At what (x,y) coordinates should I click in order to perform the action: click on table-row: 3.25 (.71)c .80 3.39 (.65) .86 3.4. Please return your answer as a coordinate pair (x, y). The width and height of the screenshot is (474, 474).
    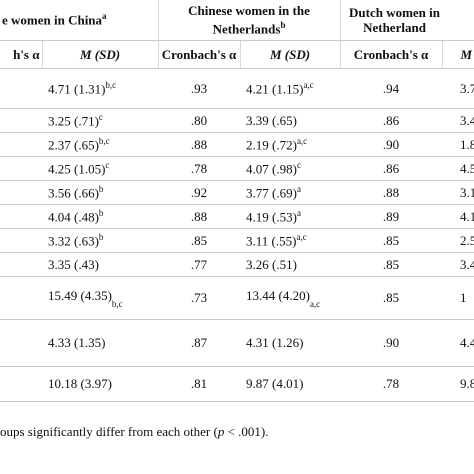
    Looking at the image, I should click on (237, 120).